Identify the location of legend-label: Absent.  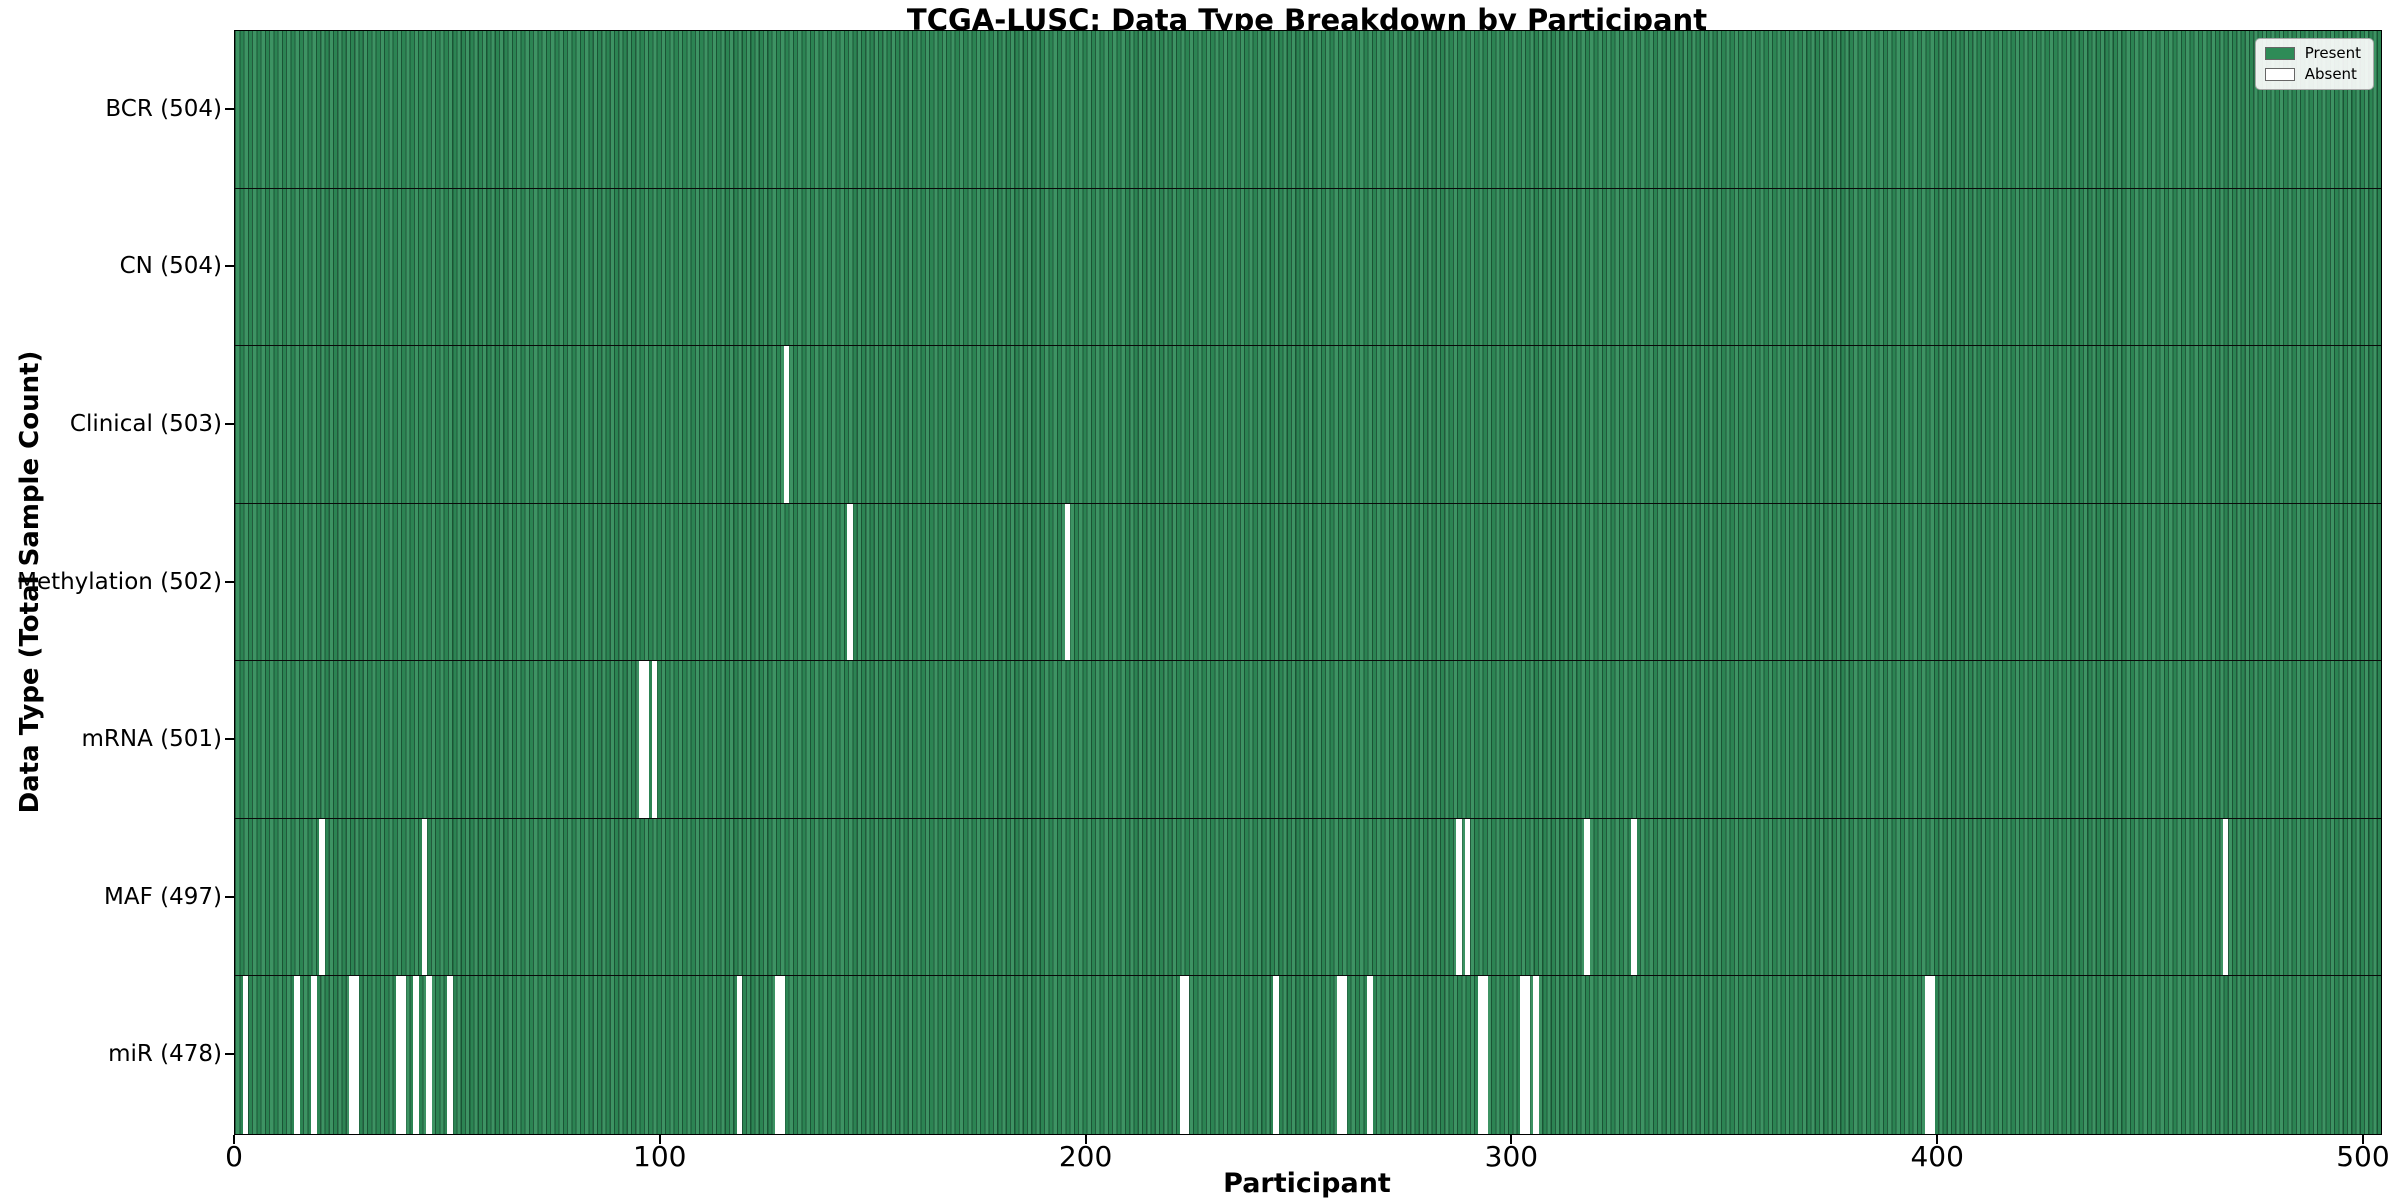
(2330, 74).